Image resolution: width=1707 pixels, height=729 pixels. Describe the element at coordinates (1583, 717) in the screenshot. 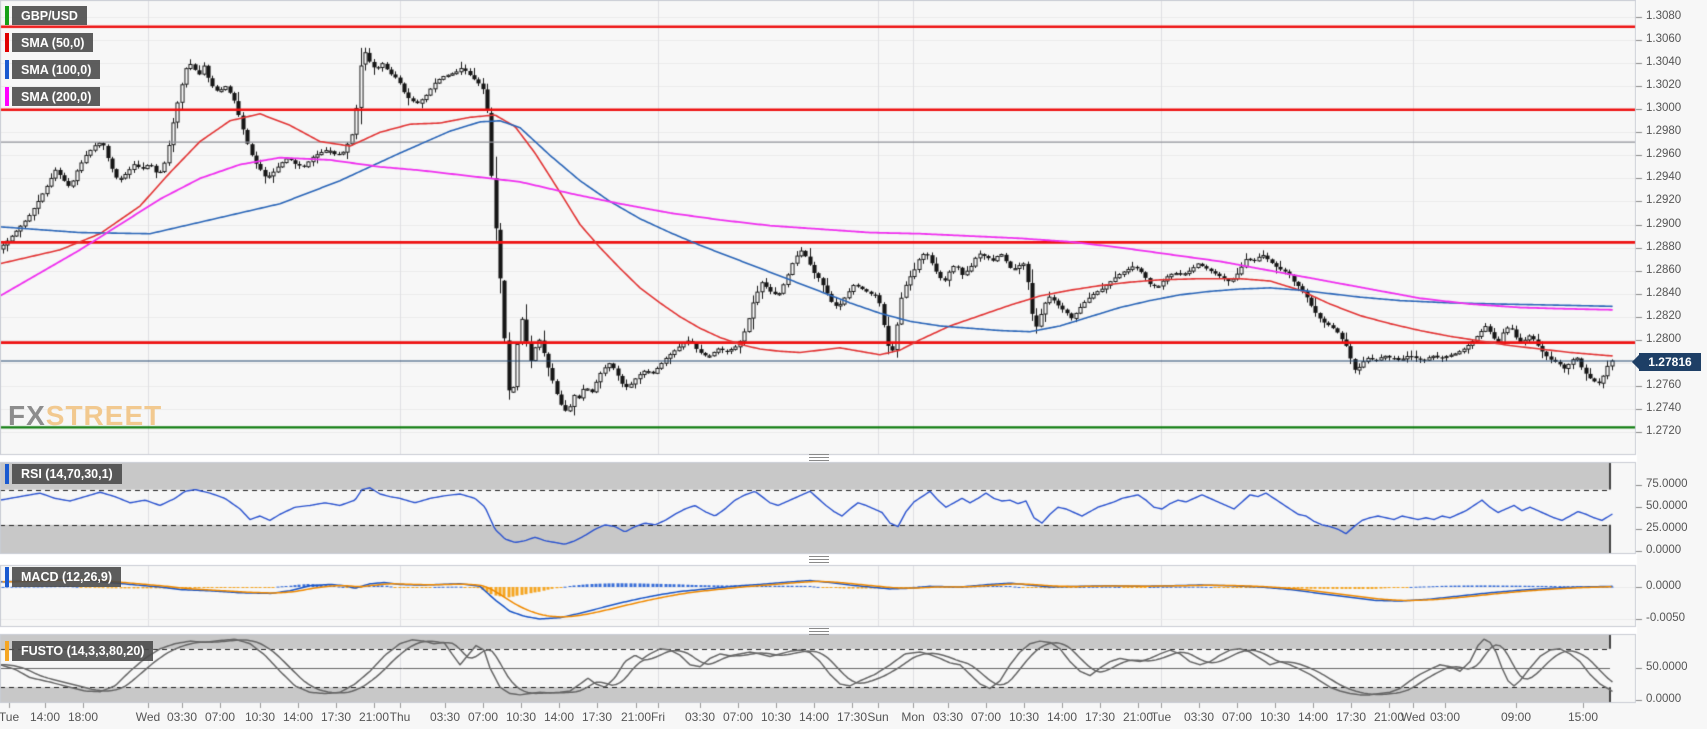

I see `time-axis-label: 15:00` at that location.